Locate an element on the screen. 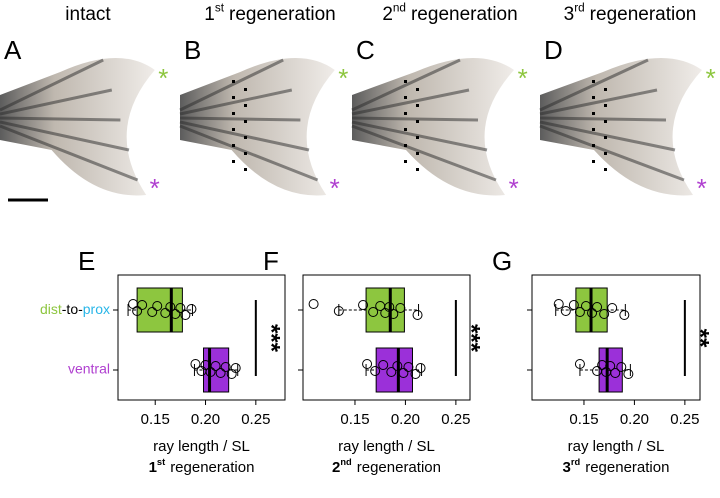 The image size is (720, 498). y-category-part: dist is located at coordinates (51, 309).